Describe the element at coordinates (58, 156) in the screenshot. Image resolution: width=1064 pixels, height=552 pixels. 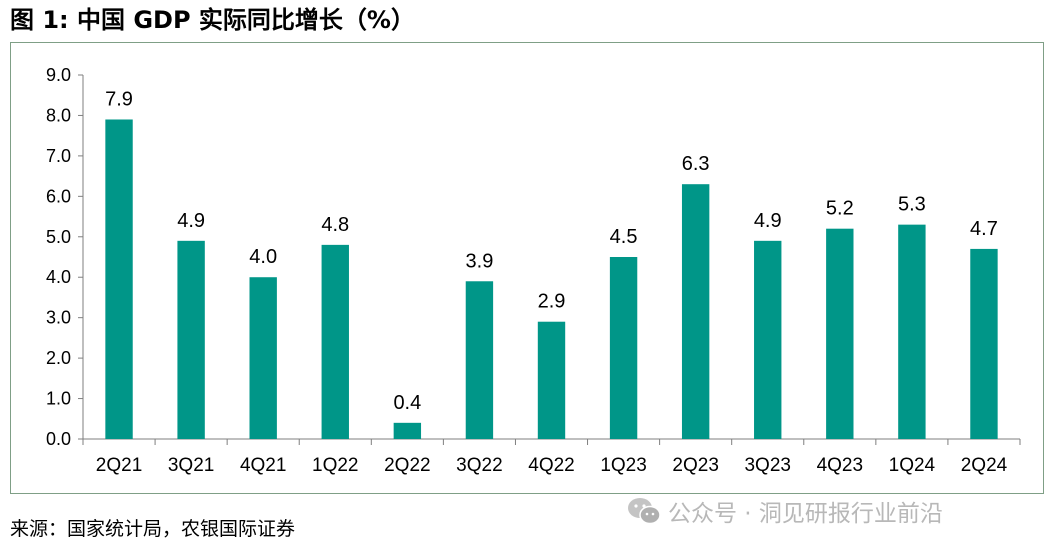
I see `y-tick-label: 7.0` at that location.